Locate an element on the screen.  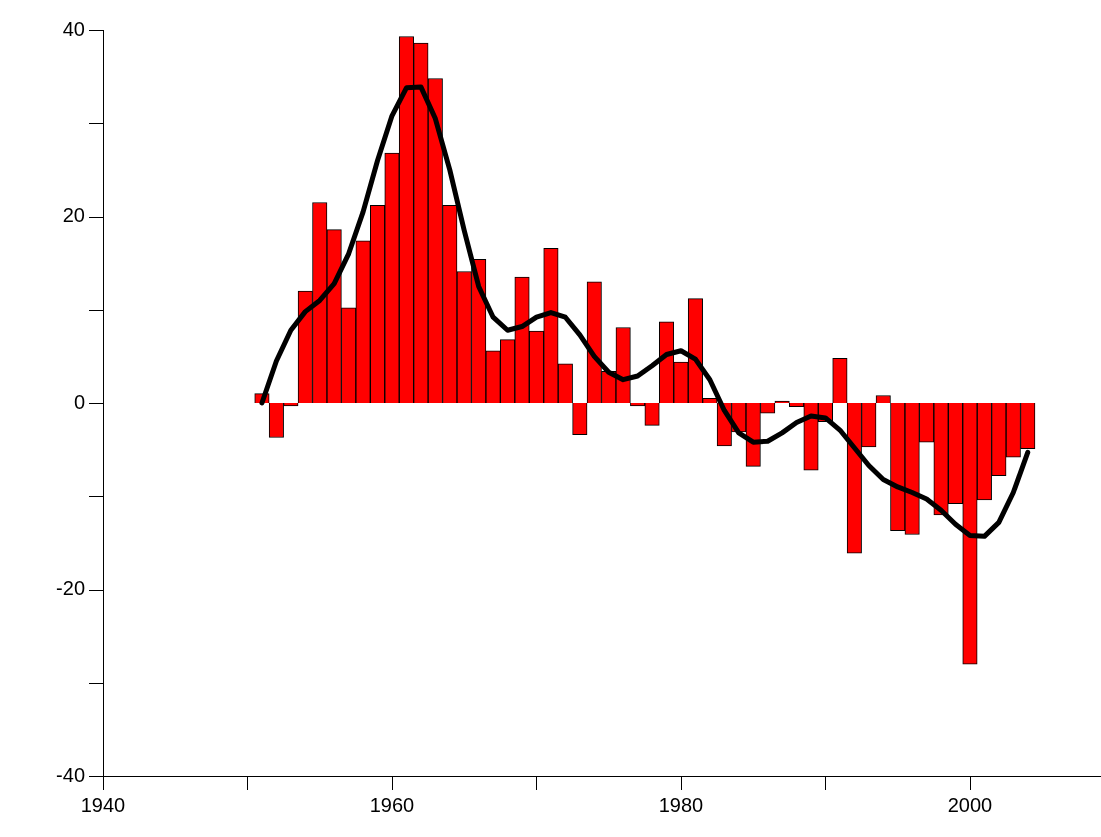
x-tick-label: 1940 is located at coordinates (103, 804).